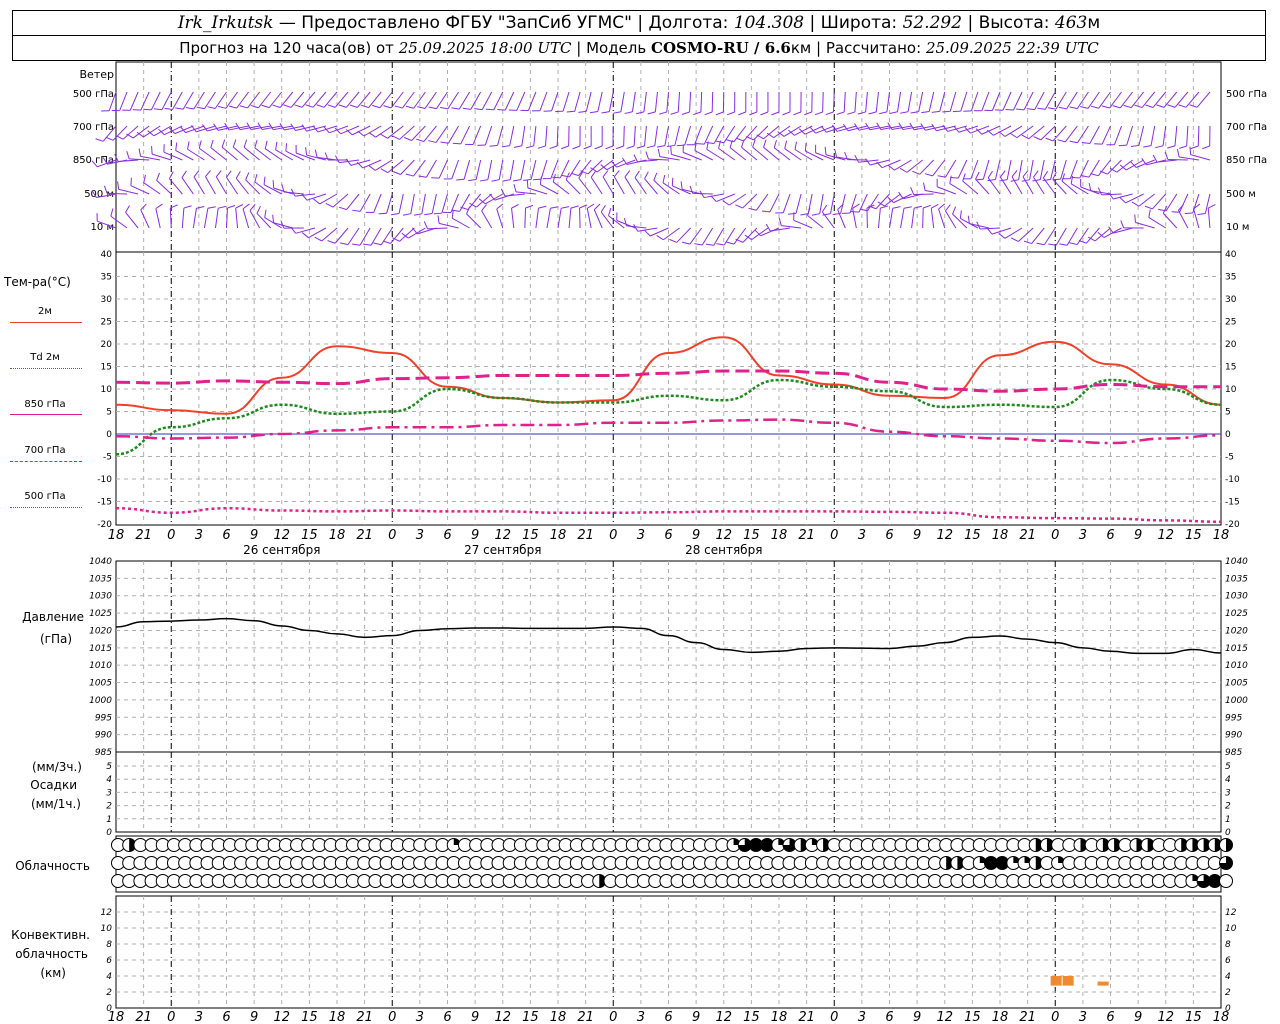 This screenshot has width=1280, height=1024. Describe the element at coordinates (1068, 981) in the screenshot. I see `convective-bar` at that location.